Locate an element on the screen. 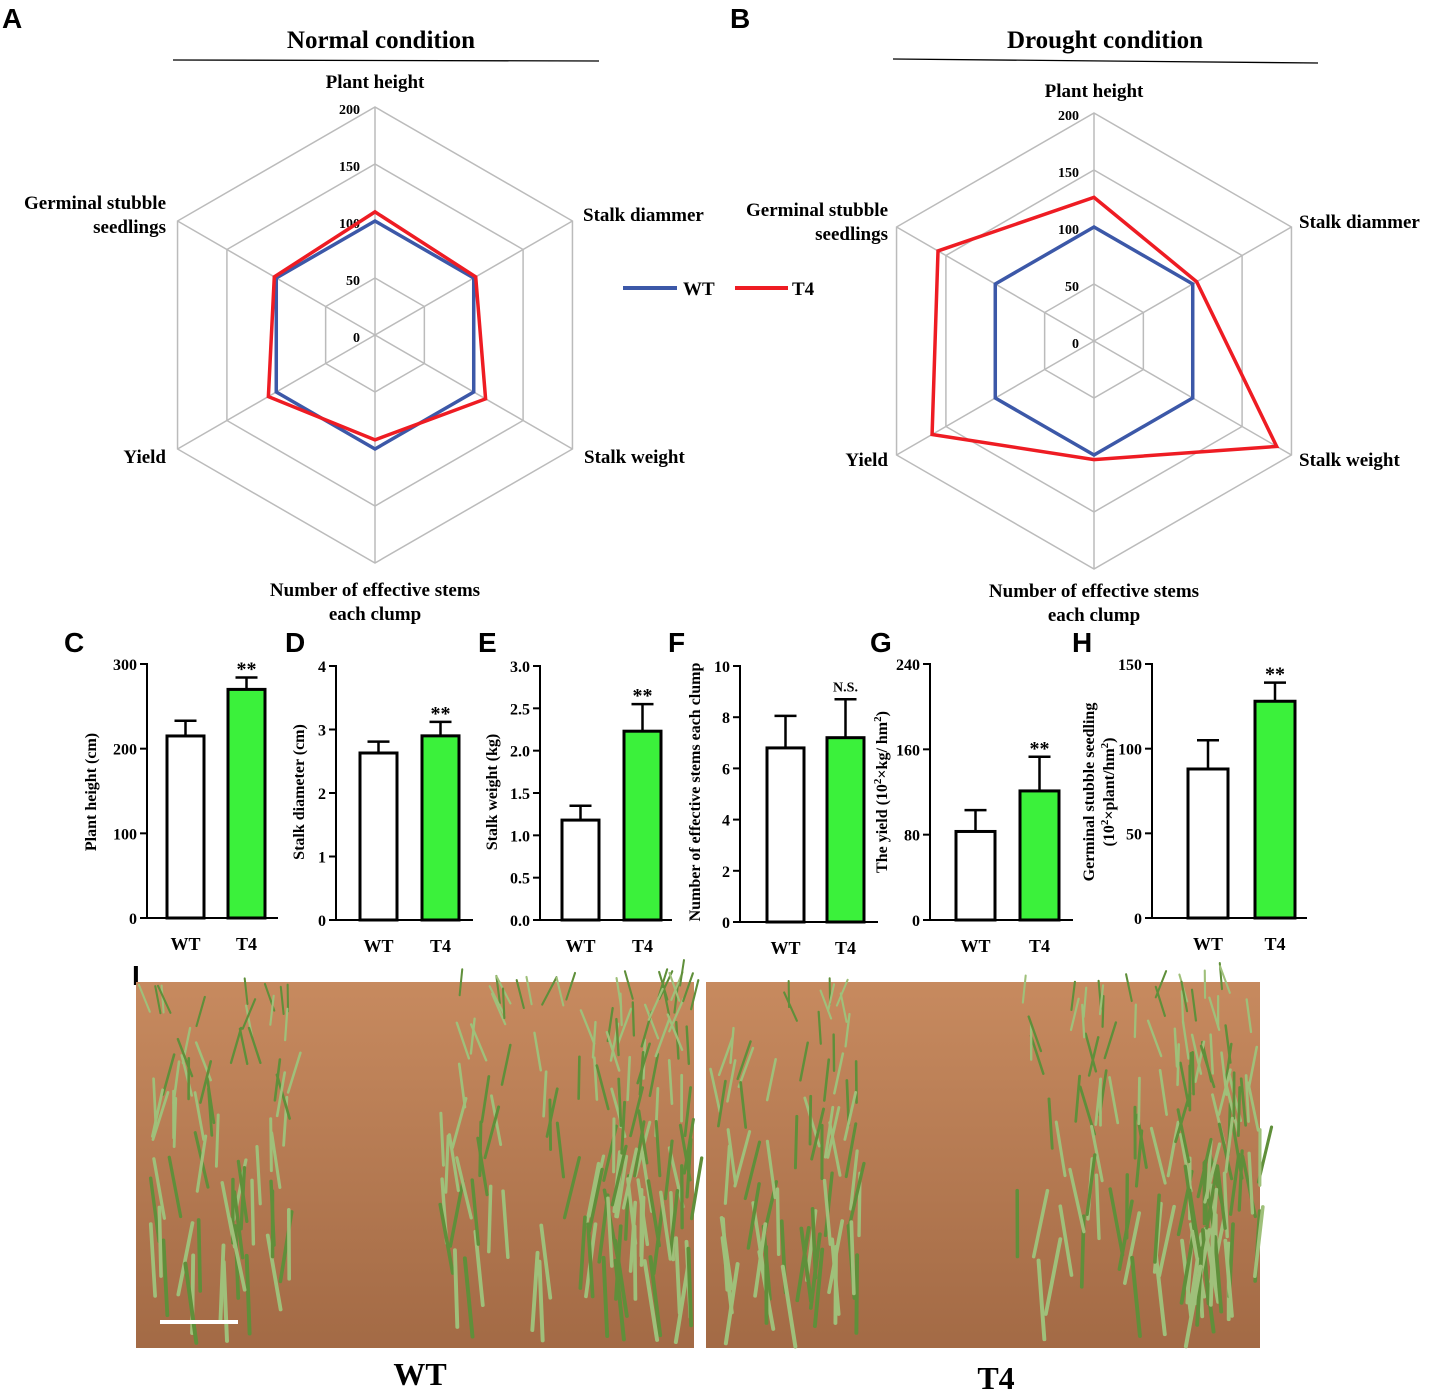 This screenshot has width=1441, height=1392. y-axis-label: Stalk weight (kg) is located at coordinates (492, 792).